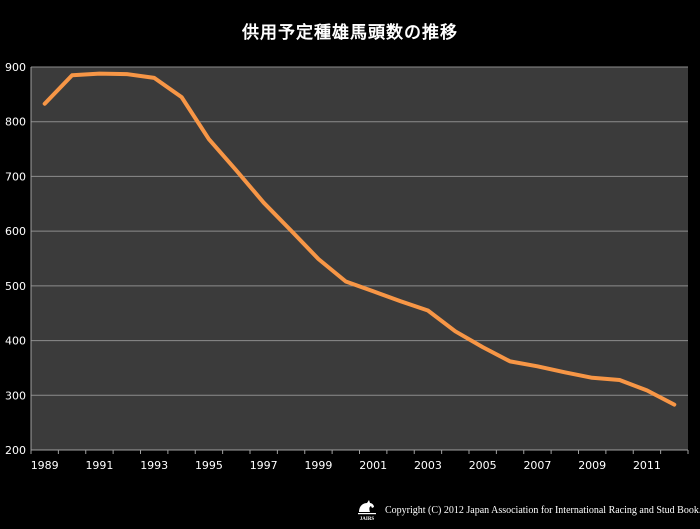 The width and height of the screenshot is (700, 529). What do you see at coordinates (483, 465) in the screenshot?
I see `x-tick-label: 2005` at bounding box center [483, 465].